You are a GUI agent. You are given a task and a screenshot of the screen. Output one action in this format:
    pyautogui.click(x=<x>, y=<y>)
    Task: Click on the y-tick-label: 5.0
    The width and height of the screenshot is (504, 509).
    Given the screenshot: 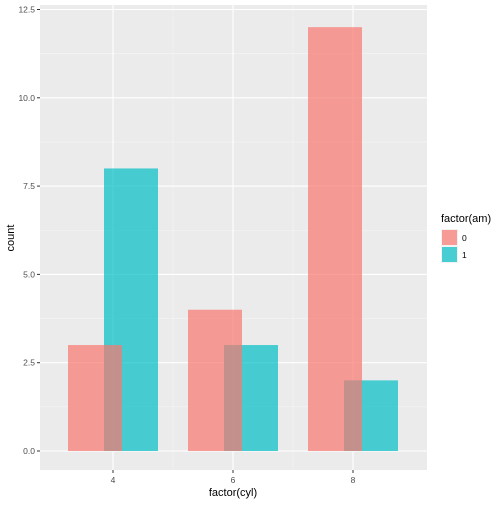 What is the action you would take?
    pyautogui.click(x=29, y=274)
    